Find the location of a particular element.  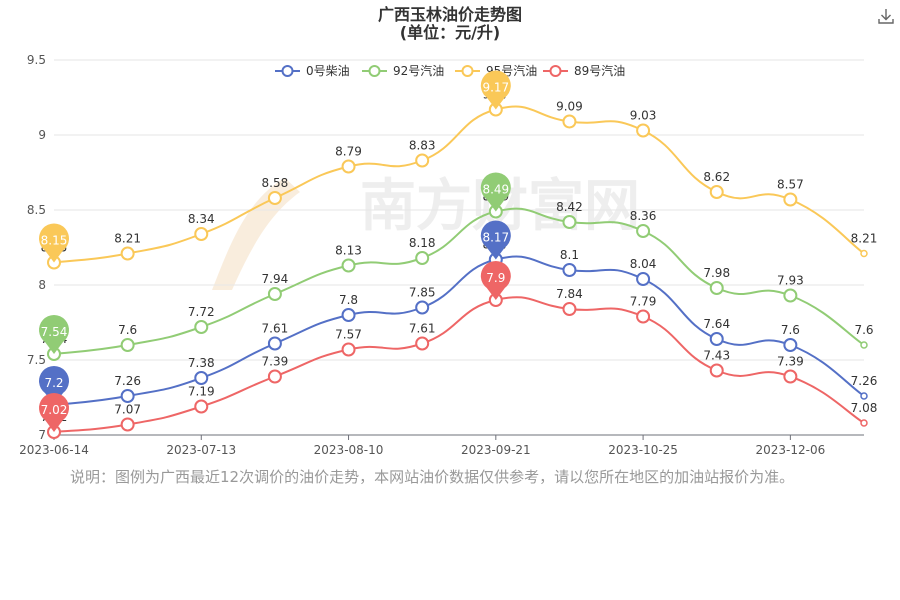

data-label: 7.84 is located at coordinates (569, 294).